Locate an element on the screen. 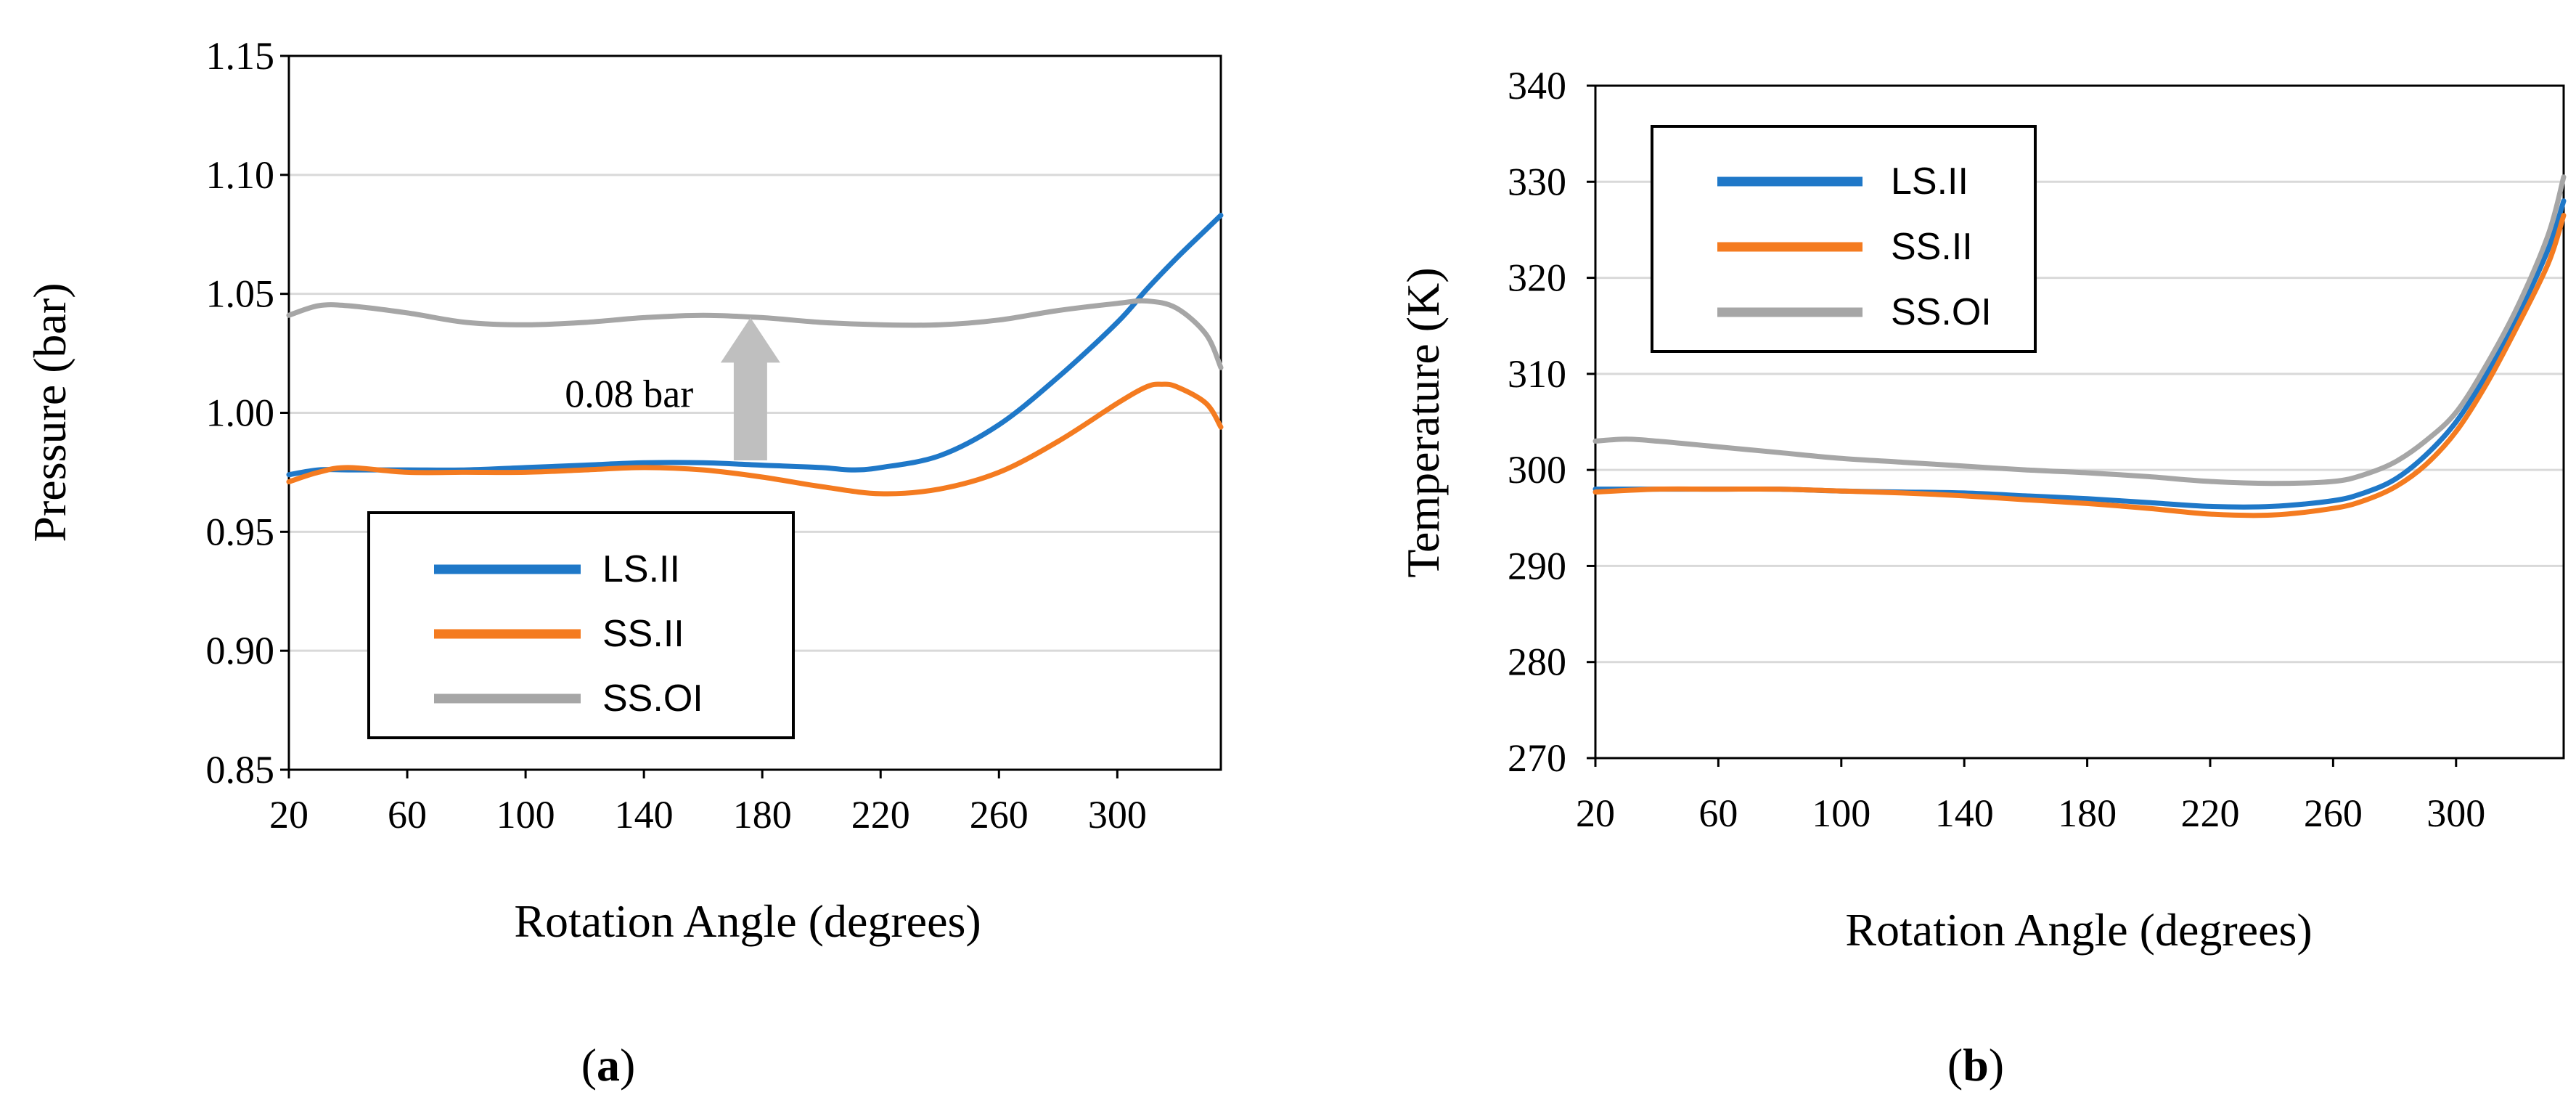 The width and height of the screenshot is (2576, 1119). y-tick-label: 1.15 is located at coordinates (241, 56).